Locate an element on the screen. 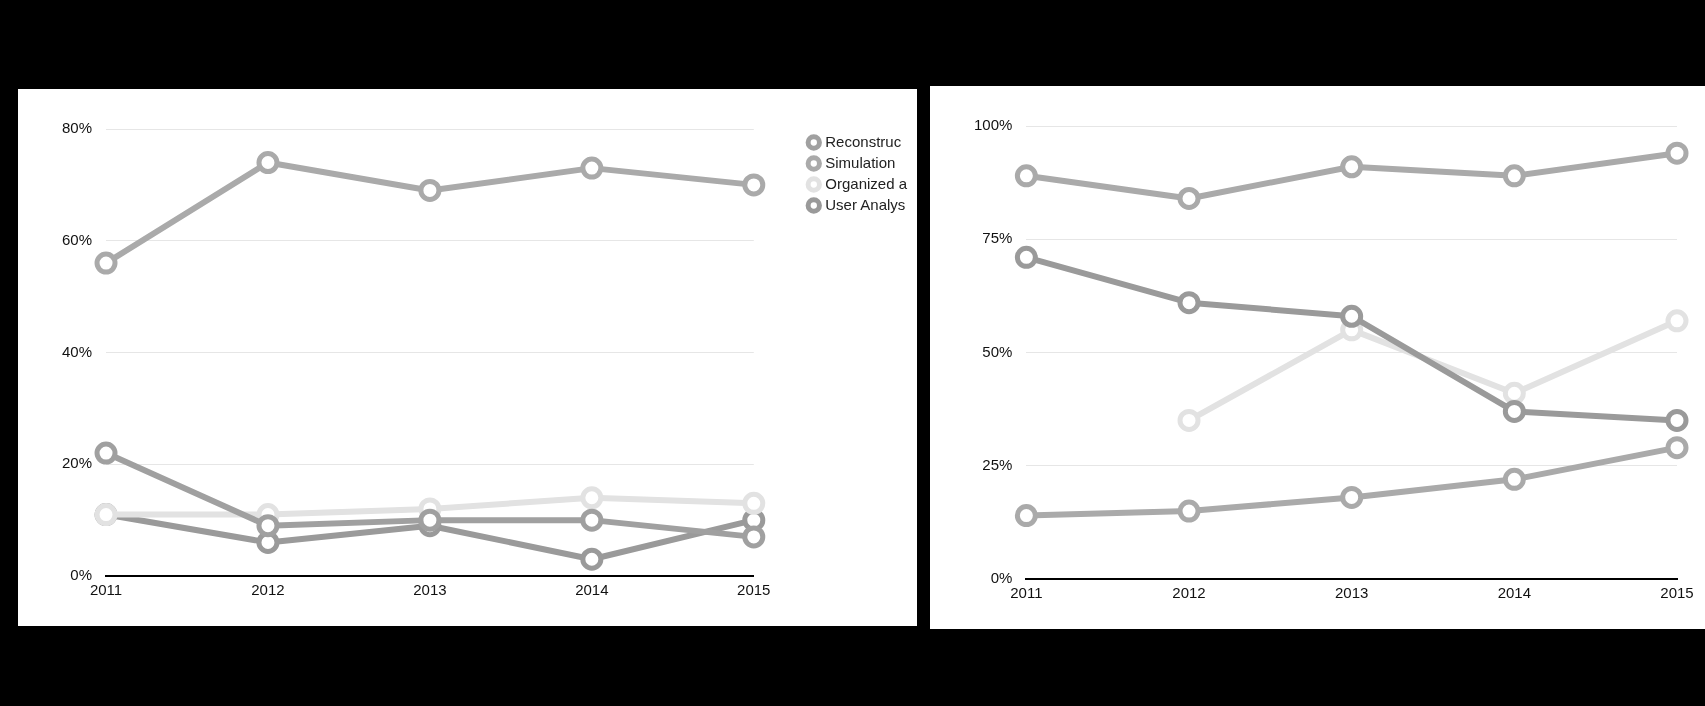 Image resolution: width=1705 pixels, height=706 pixels. legend-label: Reconstruc is located at coordinates (863, 141).